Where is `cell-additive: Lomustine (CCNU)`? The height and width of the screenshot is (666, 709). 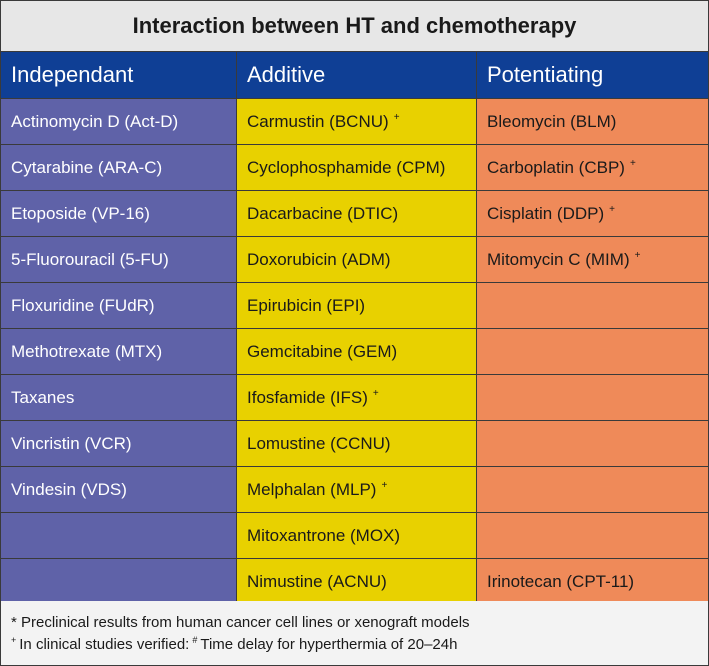 cell-additive: Lomustine (CCNU) is located at coordinates (357, 443).